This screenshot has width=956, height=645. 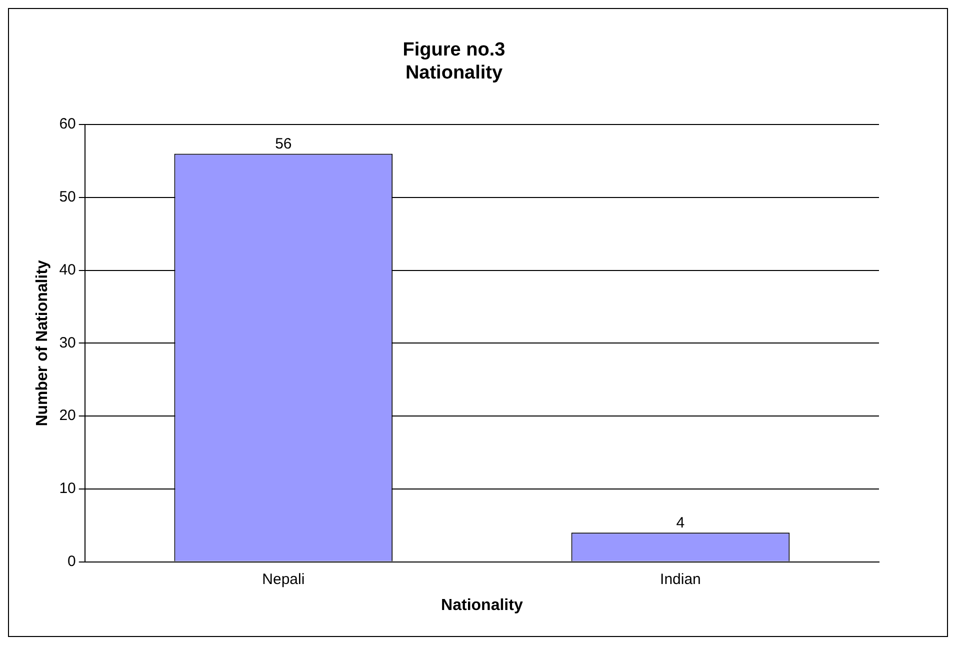 I want to click on y-tick-label: 60, so click(x=67, y=124).